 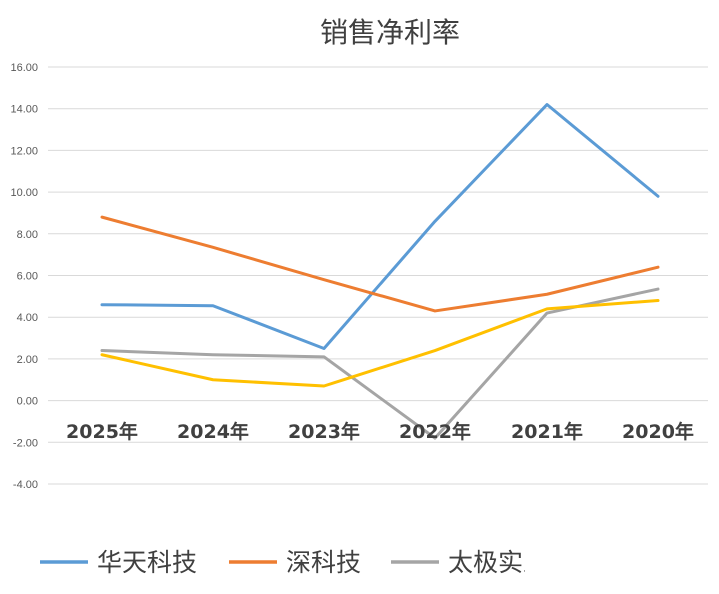 What do you see at coordinates (147, 562) in the screenshot?
I see `legend-label: 华天科技` at bounding box center [147, 562].